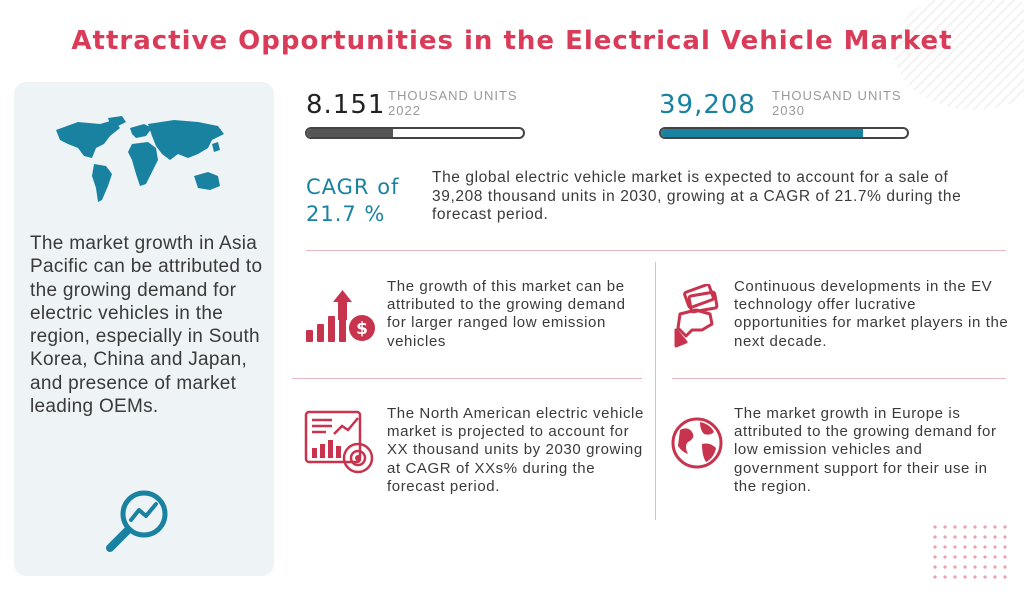 The height and width of the screenshot is (594, 1024). I want to click on dot-pattern-decoration, so click(970, 551).